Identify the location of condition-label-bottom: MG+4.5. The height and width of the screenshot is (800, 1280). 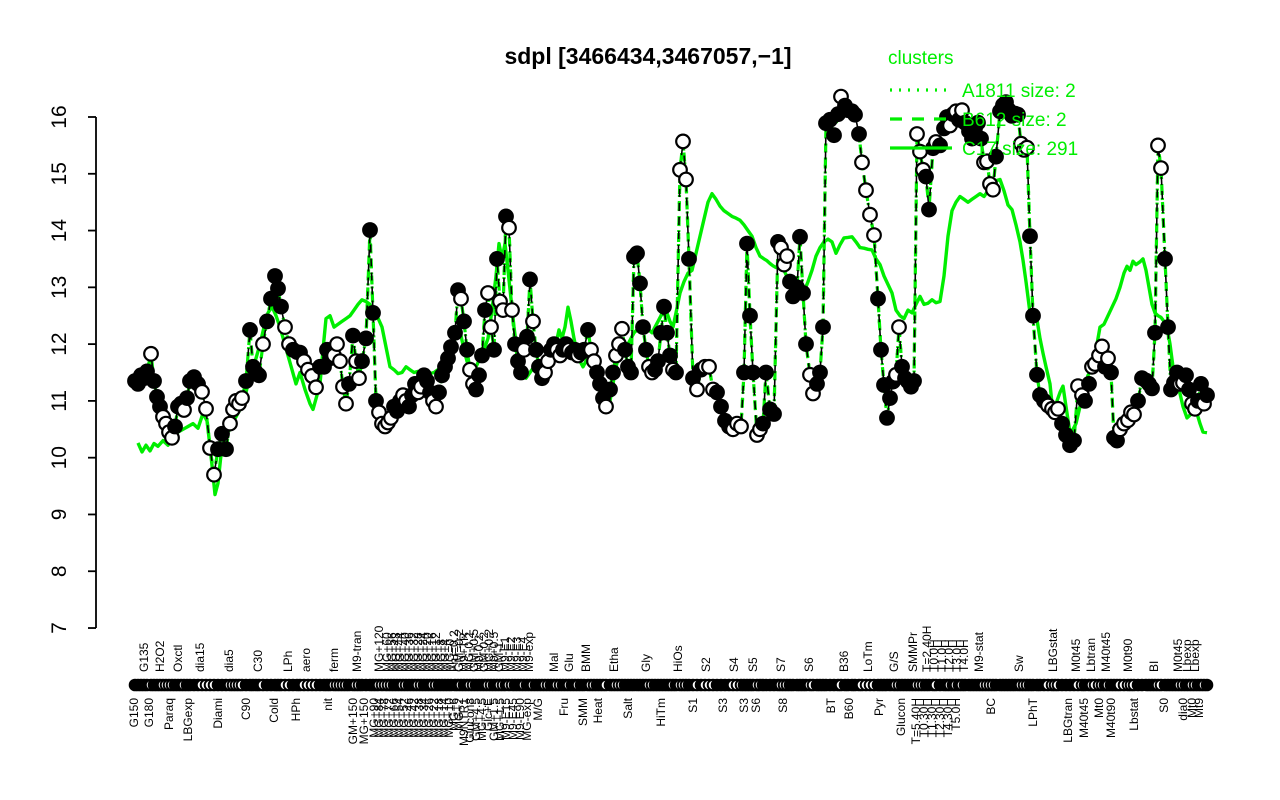
(482, 719).